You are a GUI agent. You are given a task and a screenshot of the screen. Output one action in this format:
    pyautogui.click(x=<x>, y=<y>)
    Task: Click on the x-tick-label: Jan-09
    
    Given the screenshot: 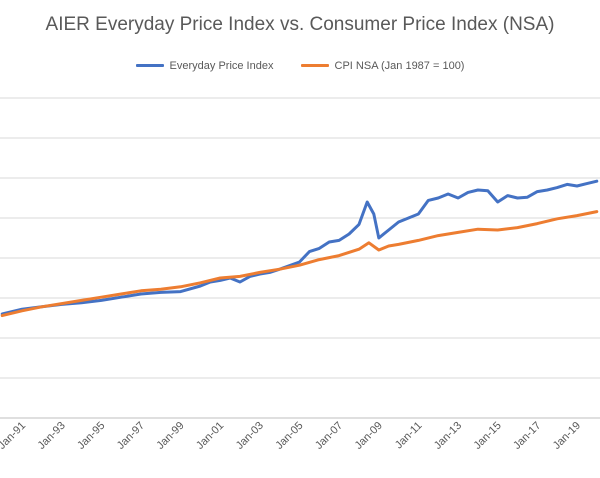 What is the action you would take?
    pyautogui.click(x=369, y=436)
    